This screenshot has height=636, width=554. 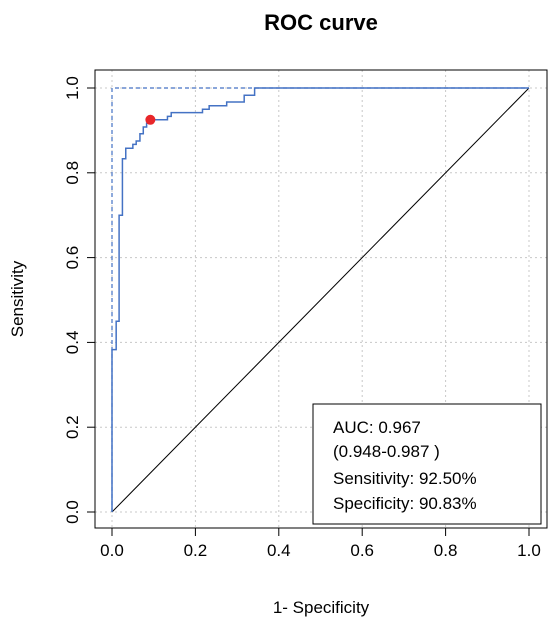 What do you see at coordinates (386, 451) in the screenshot?
I see `legend-ci: (0.948-0.987 )` at bounding box center [386, 451].